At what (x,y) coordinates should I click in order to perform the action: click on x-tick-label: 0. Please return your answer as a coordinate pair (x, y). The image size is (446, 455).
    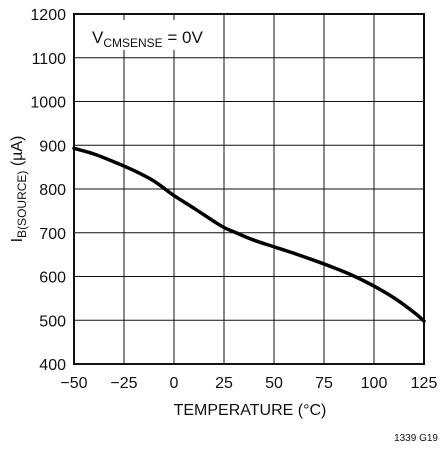
    Looking at the image, I should click on (174, 383).